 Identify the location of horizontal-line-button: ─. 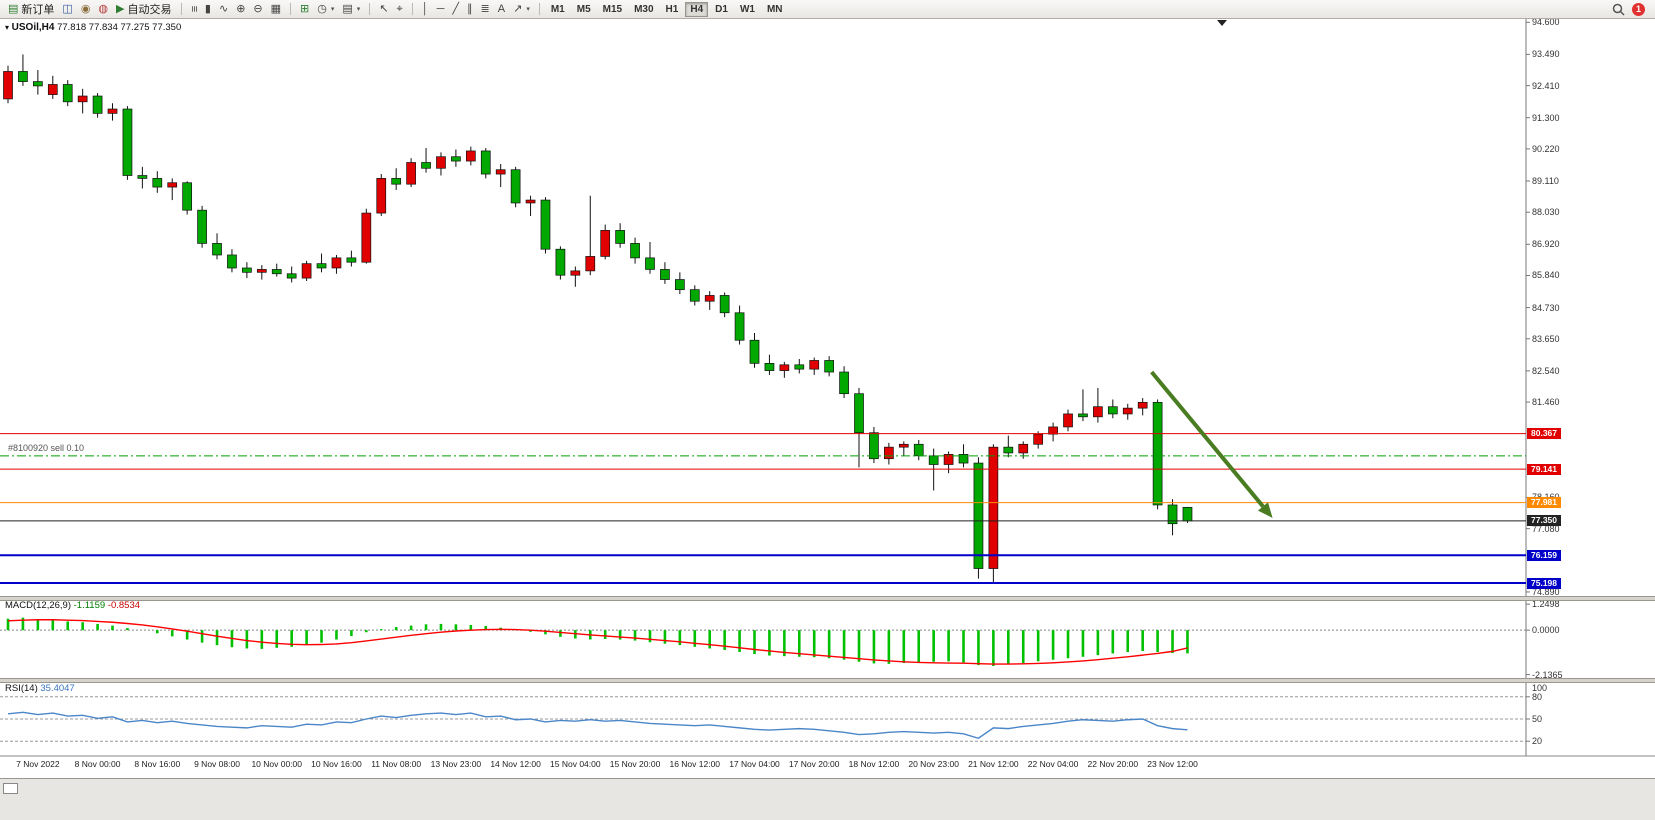
(441, 9).